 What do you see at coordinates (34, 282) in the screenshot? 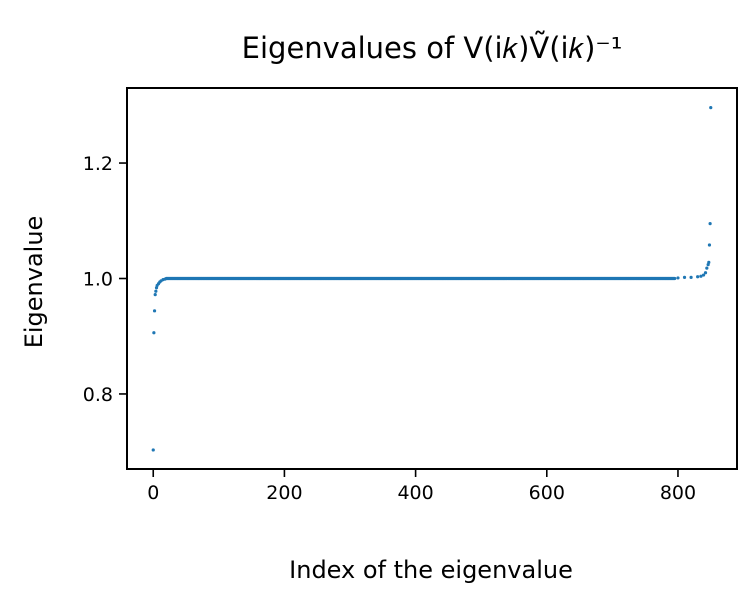
I see `y-axis-label: Eigenvalue` at bounding box center [34, 282].